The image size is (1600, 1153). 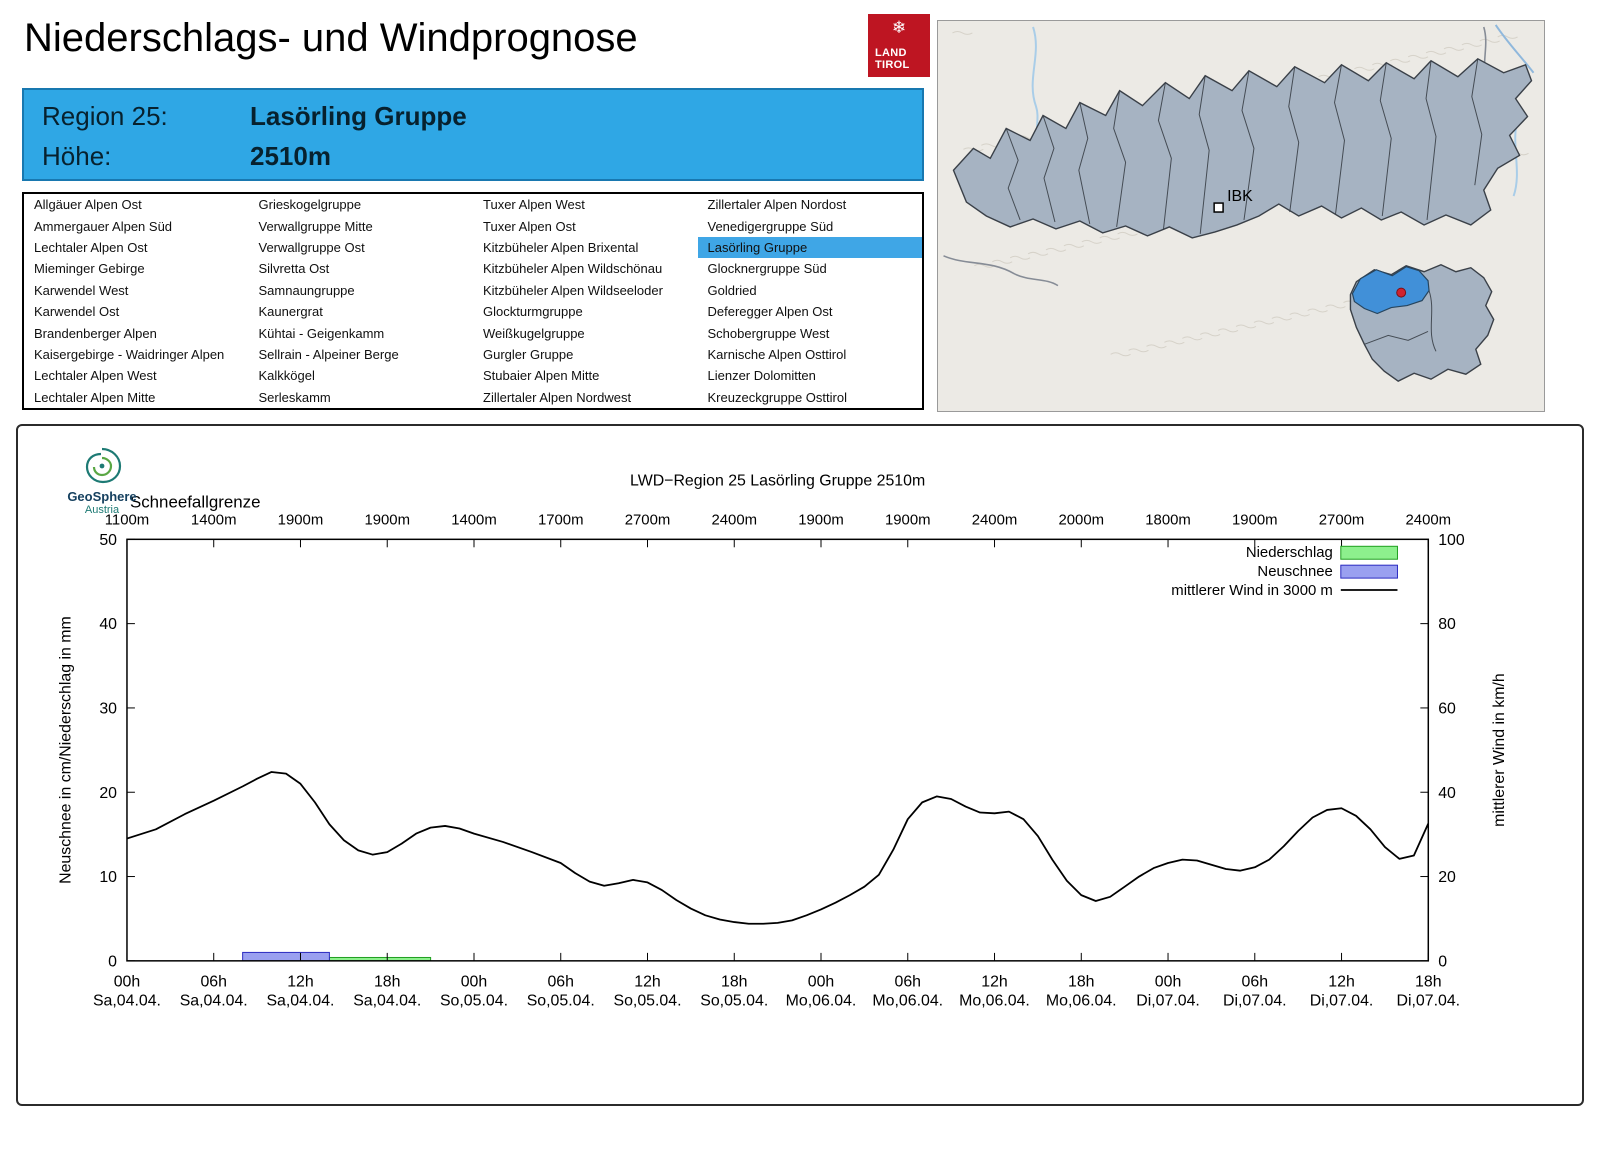 What do you see at coordinates (767, 269) in the screenshot?
I see `region-item: Glocknergruppe Süd` at bounding box center [767, 269].